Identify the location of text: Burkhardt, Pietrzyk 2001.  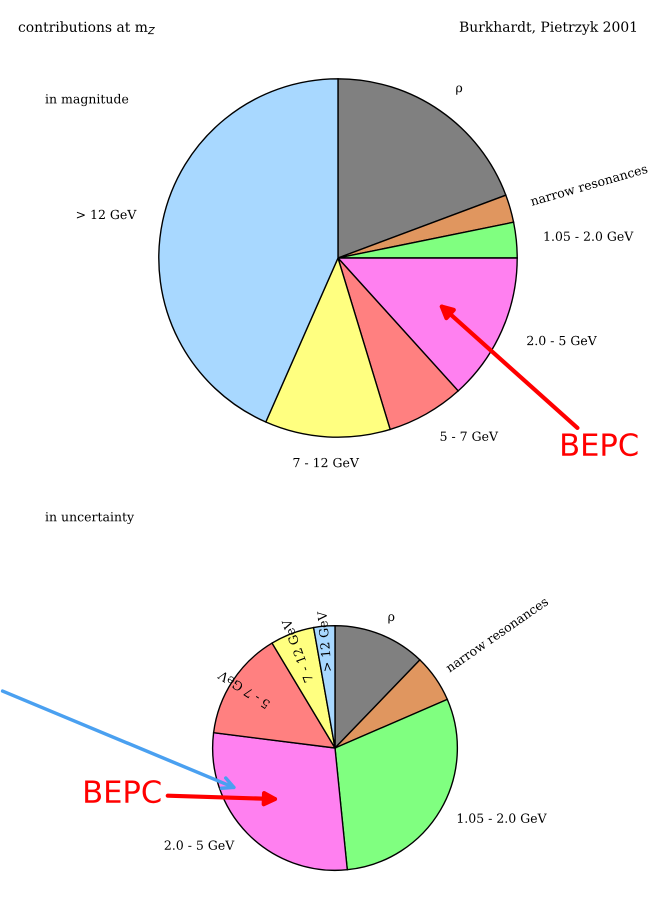
(548, 28).